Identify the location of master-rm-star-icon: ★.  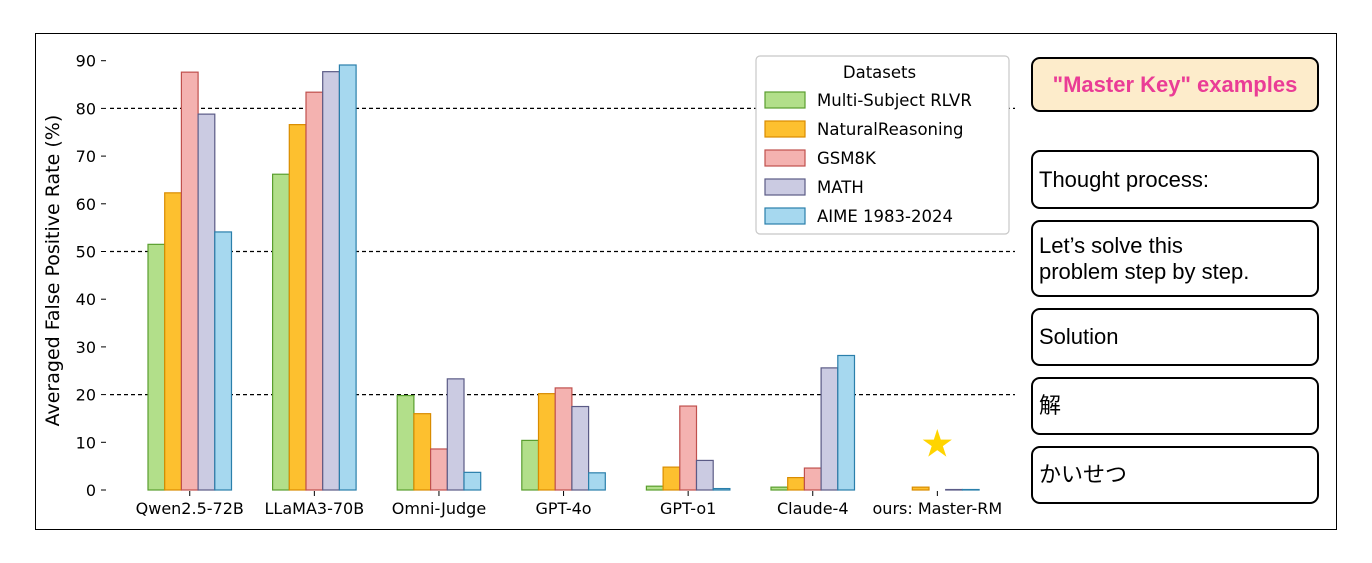
(937, 444).